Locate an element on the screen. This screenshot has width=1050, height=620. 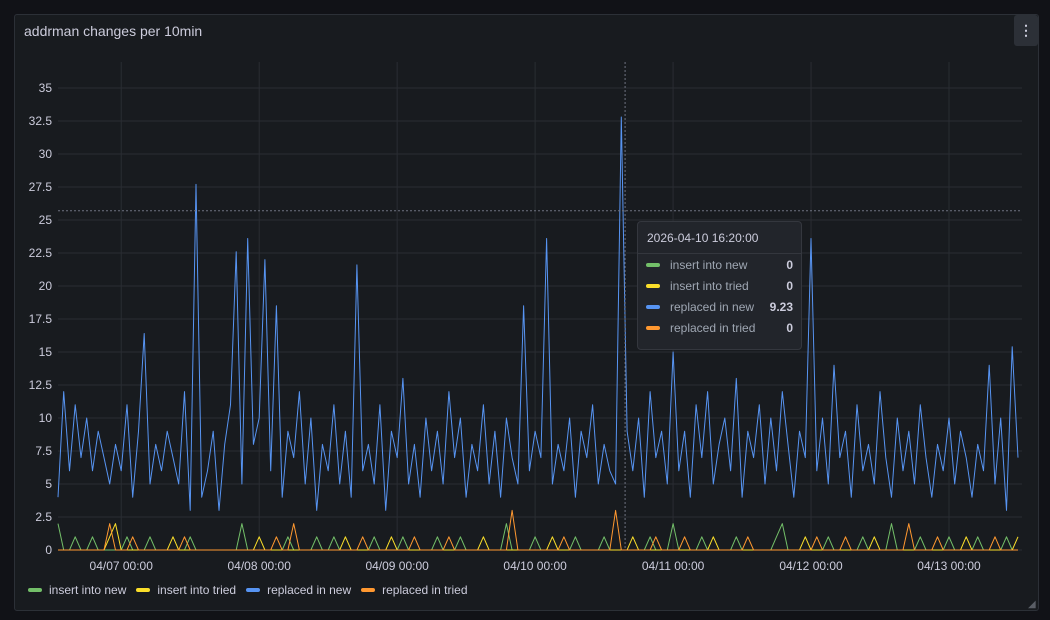
y-tick-label: 27.5 is located at coordinates (41, 187).